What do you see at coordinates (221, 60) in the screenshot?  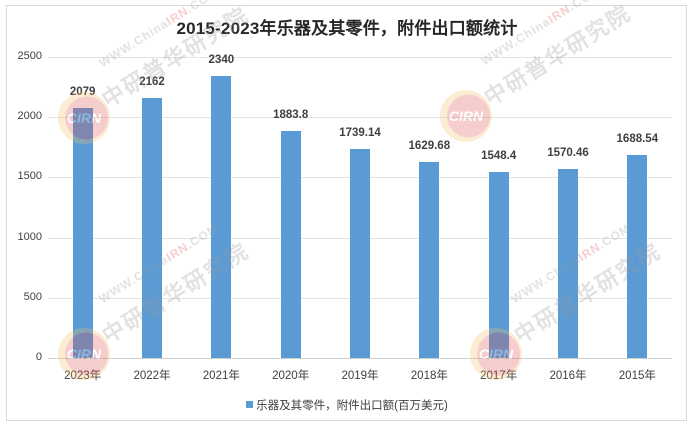 I see `data-label: 2340` at bounding box center [221, 60].